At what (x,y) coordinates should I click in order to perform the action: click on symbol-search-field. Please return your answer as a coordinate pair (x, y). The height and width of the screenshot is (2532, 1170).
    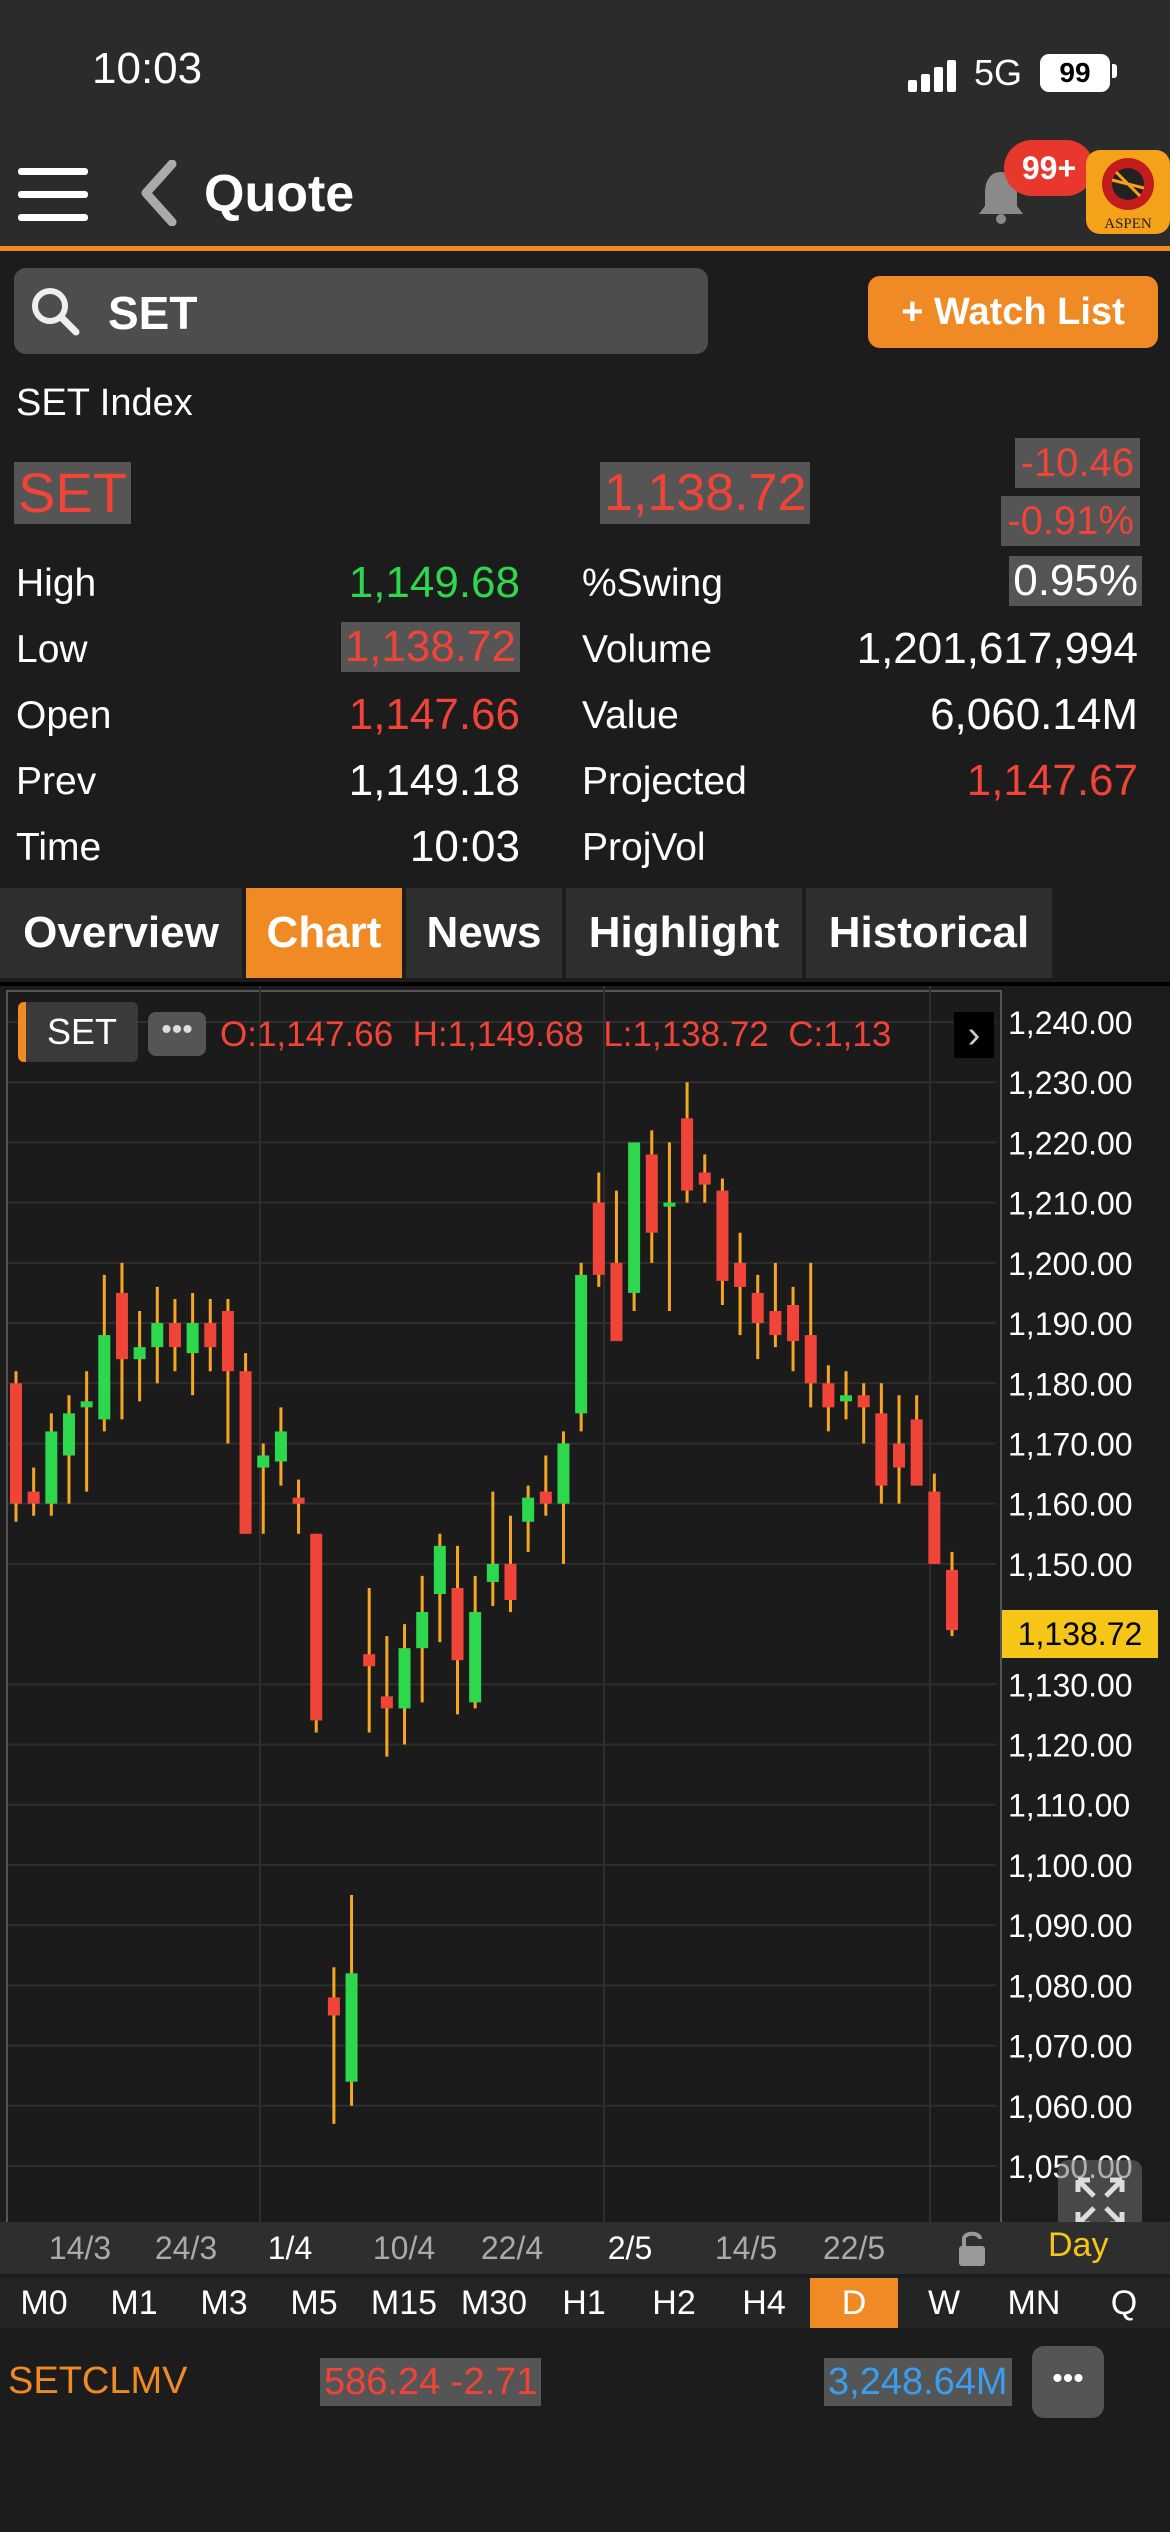
    Looking at the image, I should click on (361, 311).